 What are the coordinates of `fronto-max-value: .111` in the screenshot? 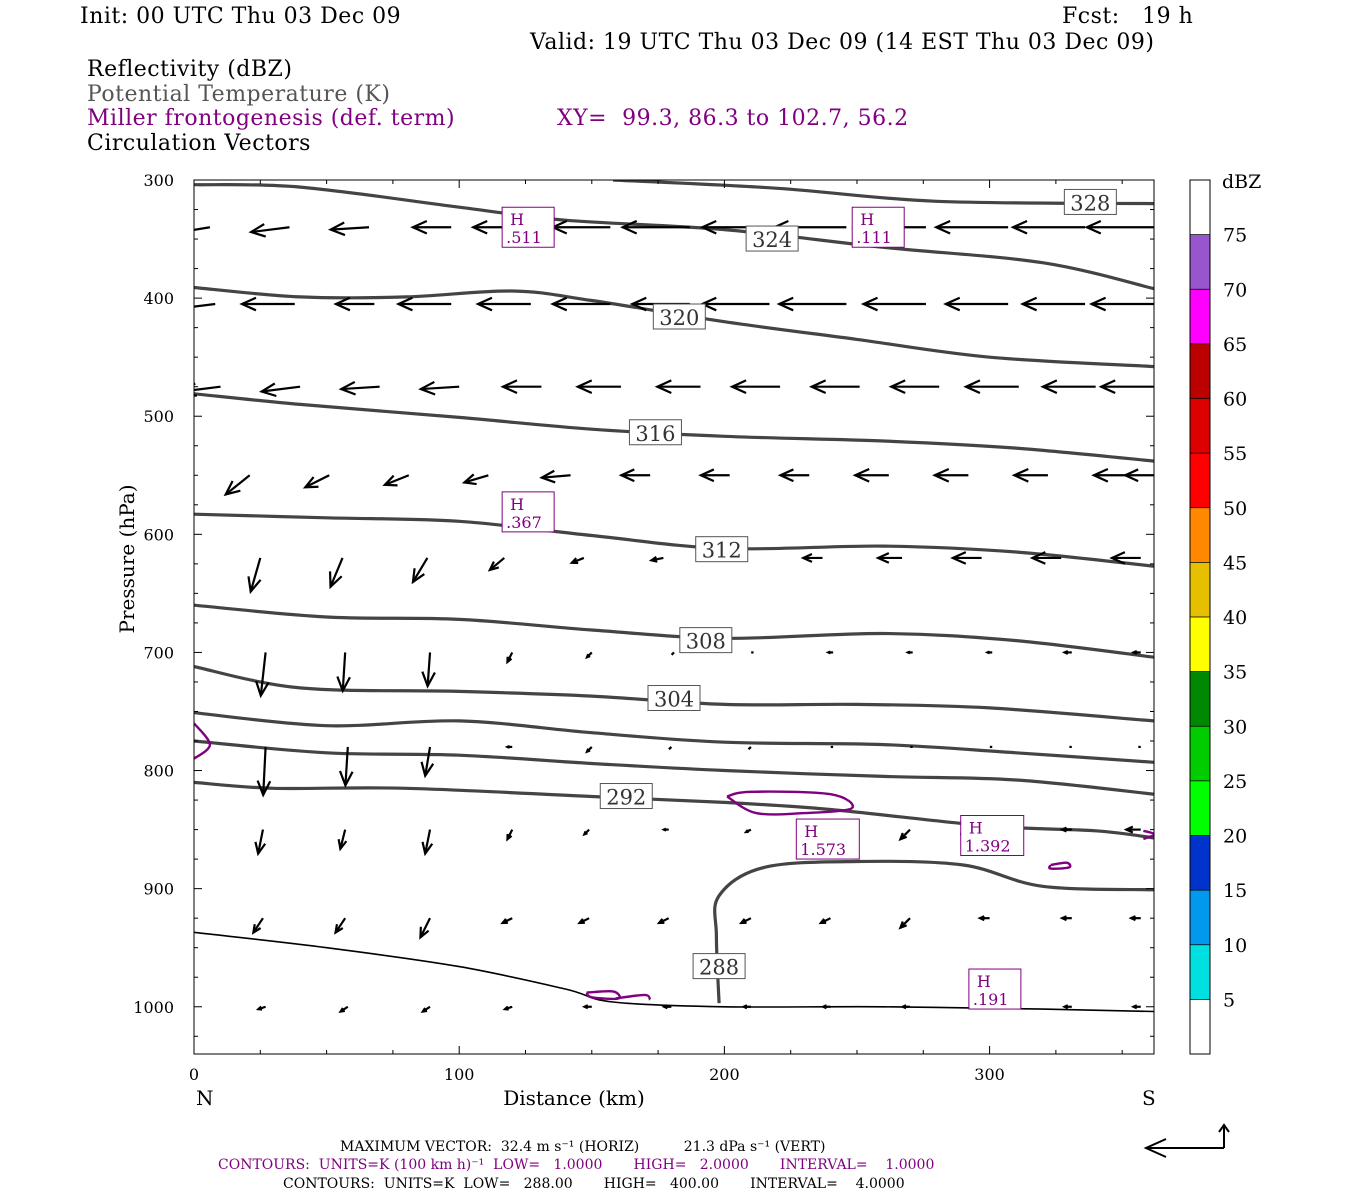 It's located at (874, 237).